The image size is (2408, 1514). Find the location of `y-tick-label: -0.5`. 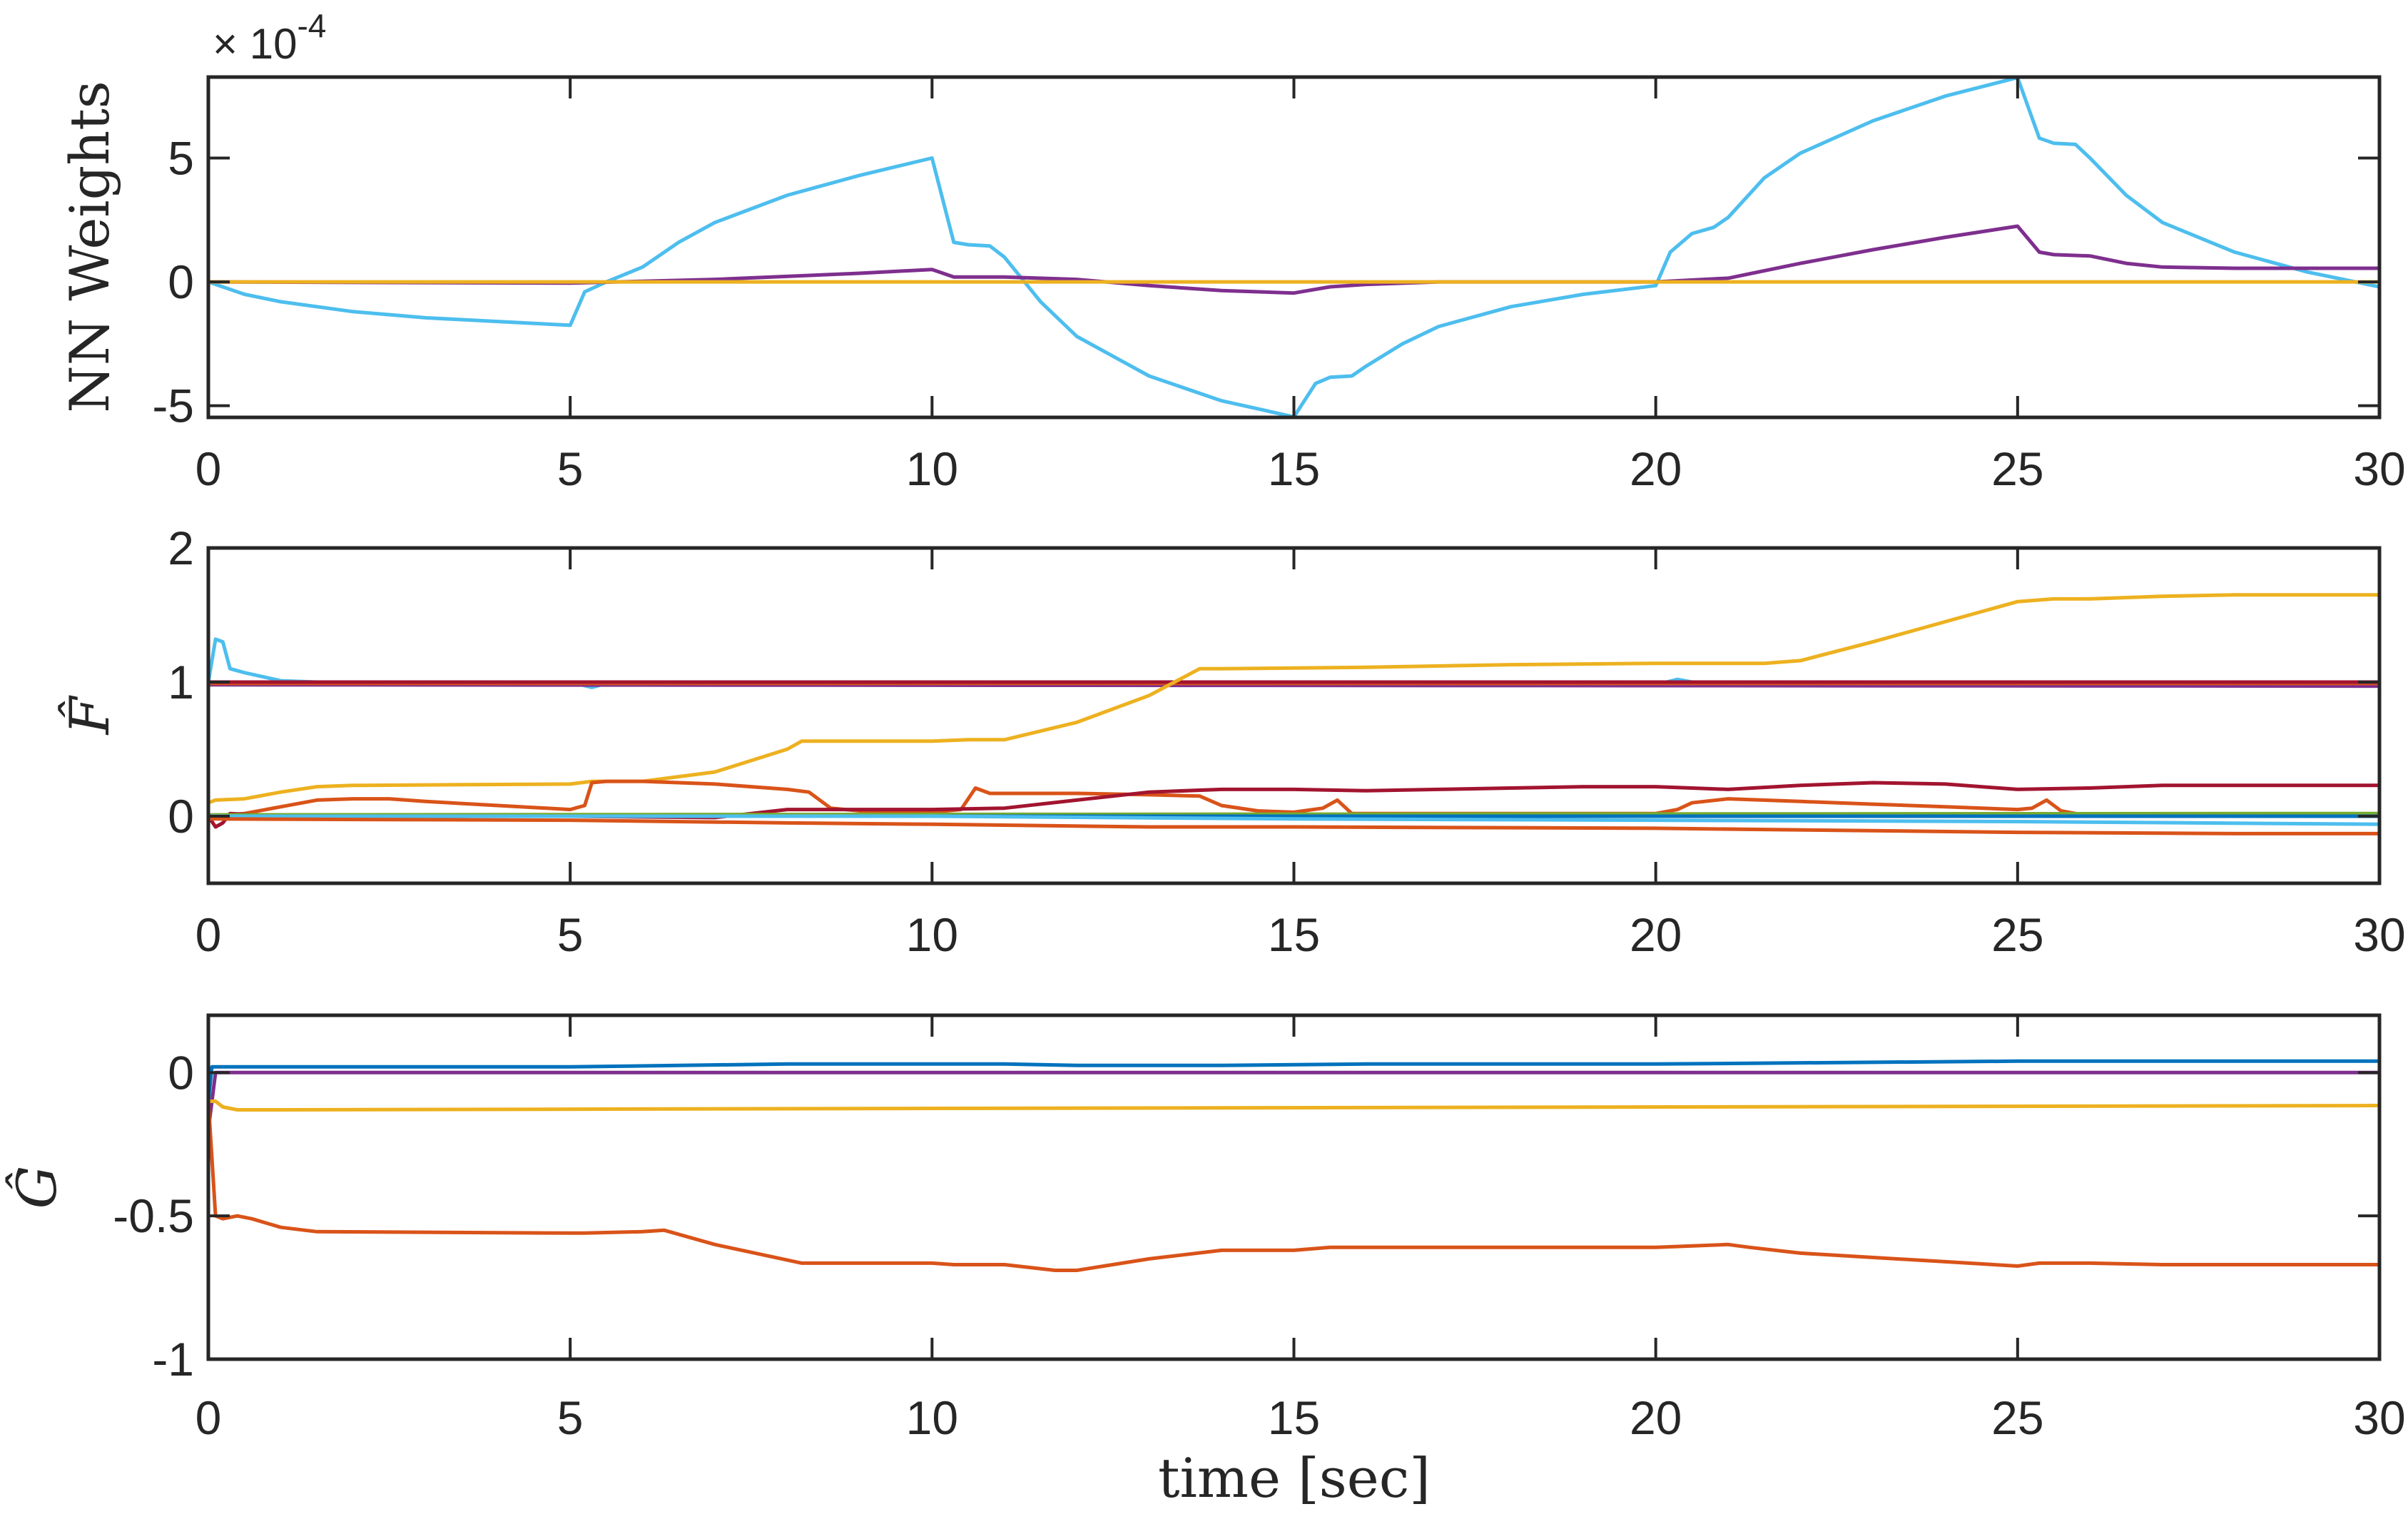

y-tick-label: -0.5 is located at coordinates (153, 1215).